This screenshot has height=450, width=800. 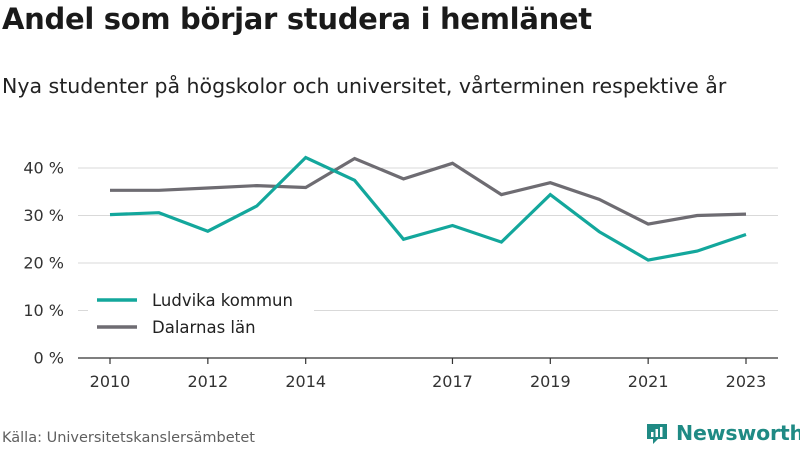 I want to click on legend-label: Dalarnas län, so click(x=204, y=327).